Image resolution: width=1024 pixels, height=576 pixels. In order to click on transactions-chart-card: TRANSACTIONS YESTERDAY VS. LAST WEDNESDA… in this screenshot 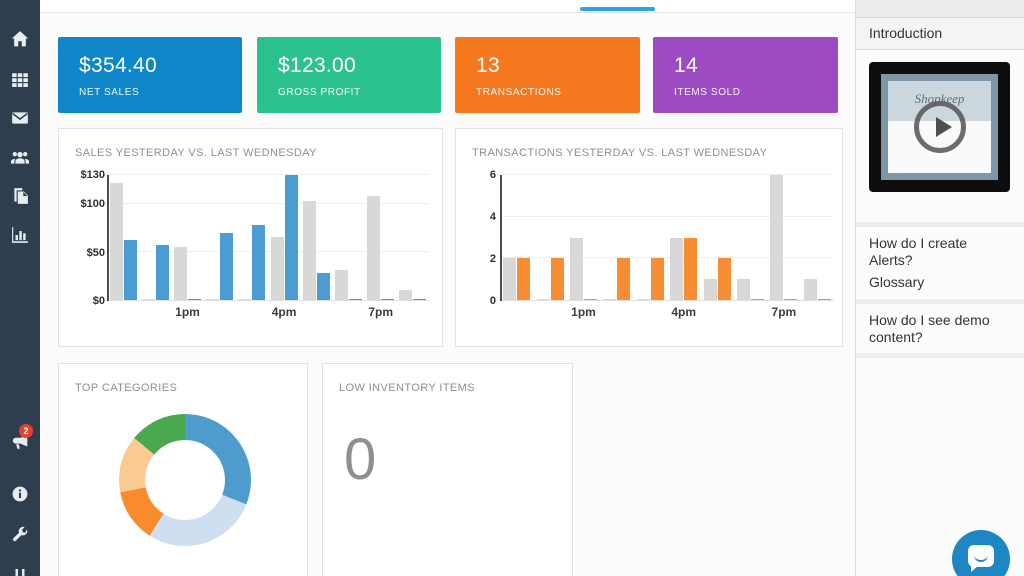, I will do `click(649, 237)`.